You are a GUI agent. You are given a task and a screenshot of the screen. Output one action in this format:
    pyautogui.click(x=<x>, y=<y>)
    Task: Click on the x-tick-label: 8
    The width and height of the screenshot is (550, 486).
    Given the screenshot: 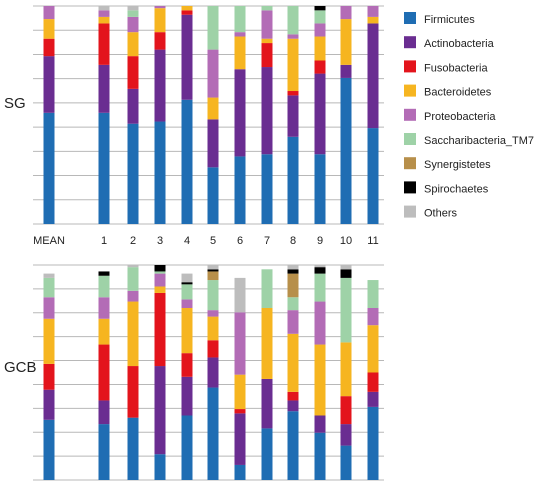 What is the action you would take?
    pyautogui.click(x=293, y=241)
    